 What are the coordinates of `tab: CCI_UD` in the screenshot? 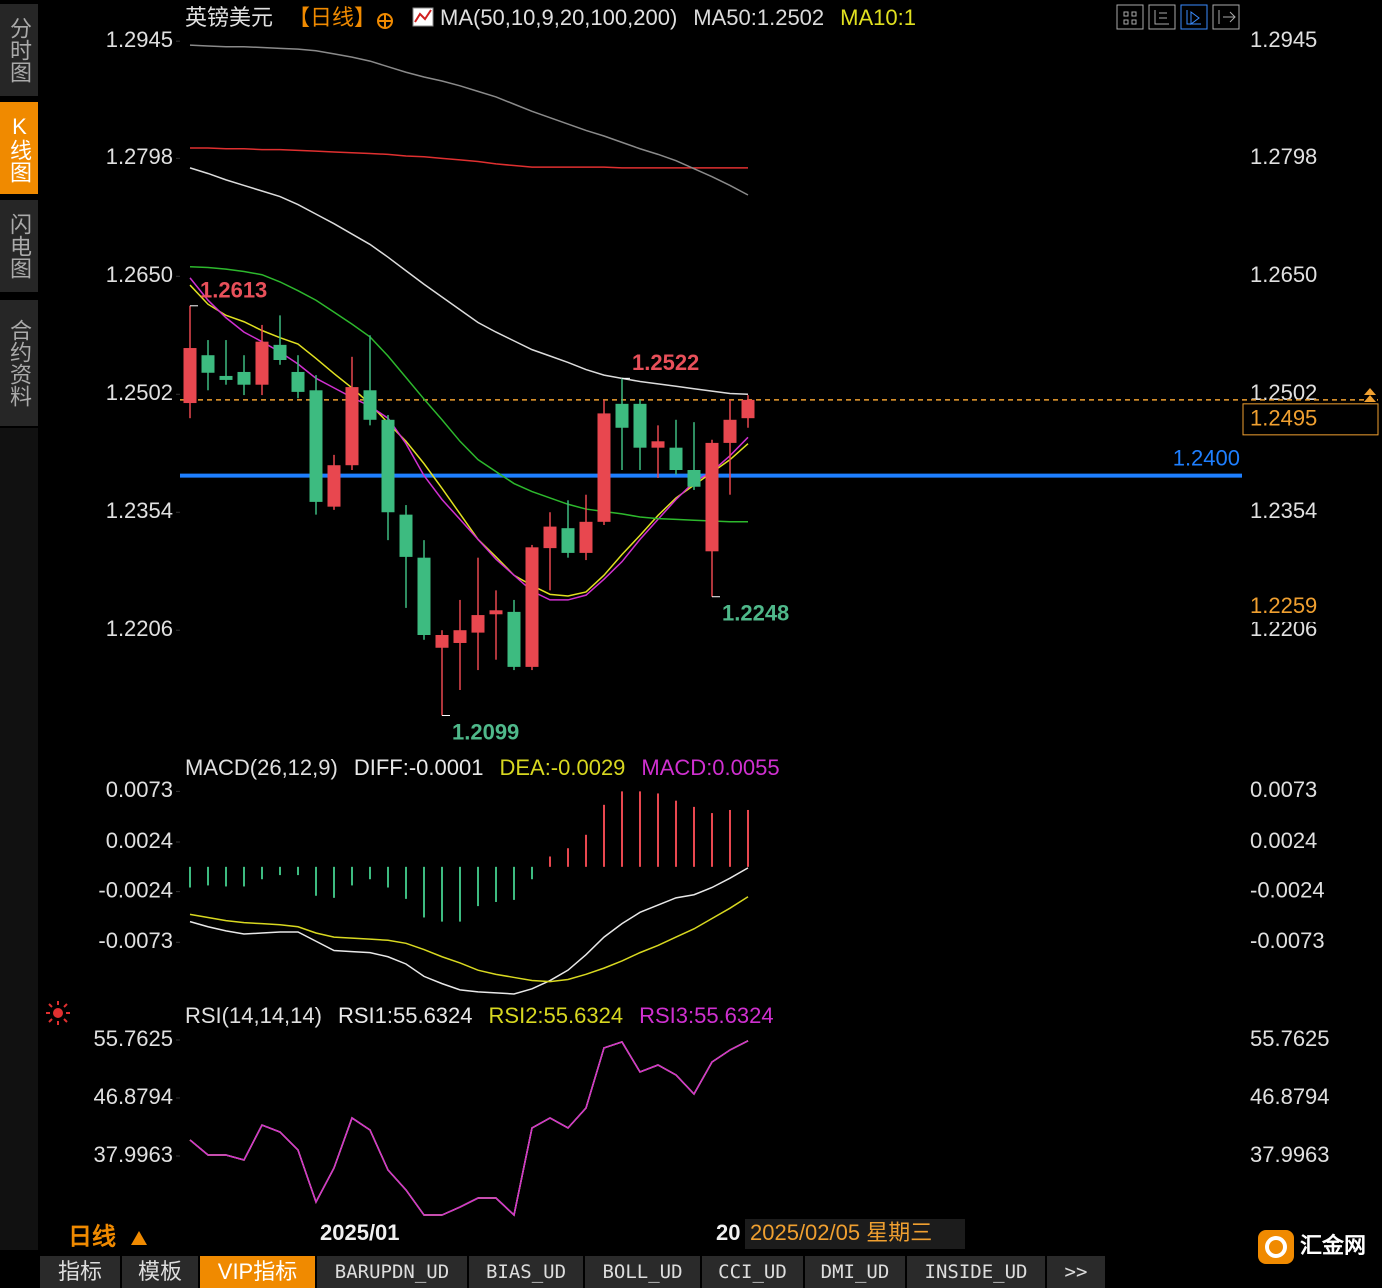 It's located at (752, 1272).